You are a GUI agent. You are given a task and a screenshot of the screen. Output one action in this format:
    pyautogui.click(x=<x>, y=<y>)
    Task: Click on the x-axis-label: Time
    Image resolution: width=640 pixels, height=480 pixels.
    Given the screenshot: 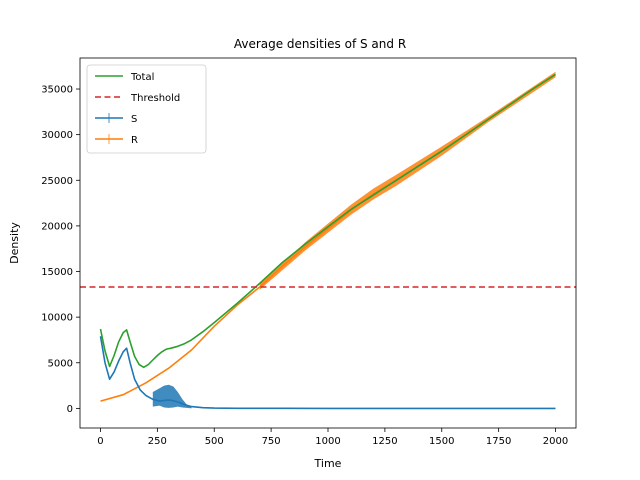 What is the action you would take?
    pyautogui.click(x=328, y=463)
    